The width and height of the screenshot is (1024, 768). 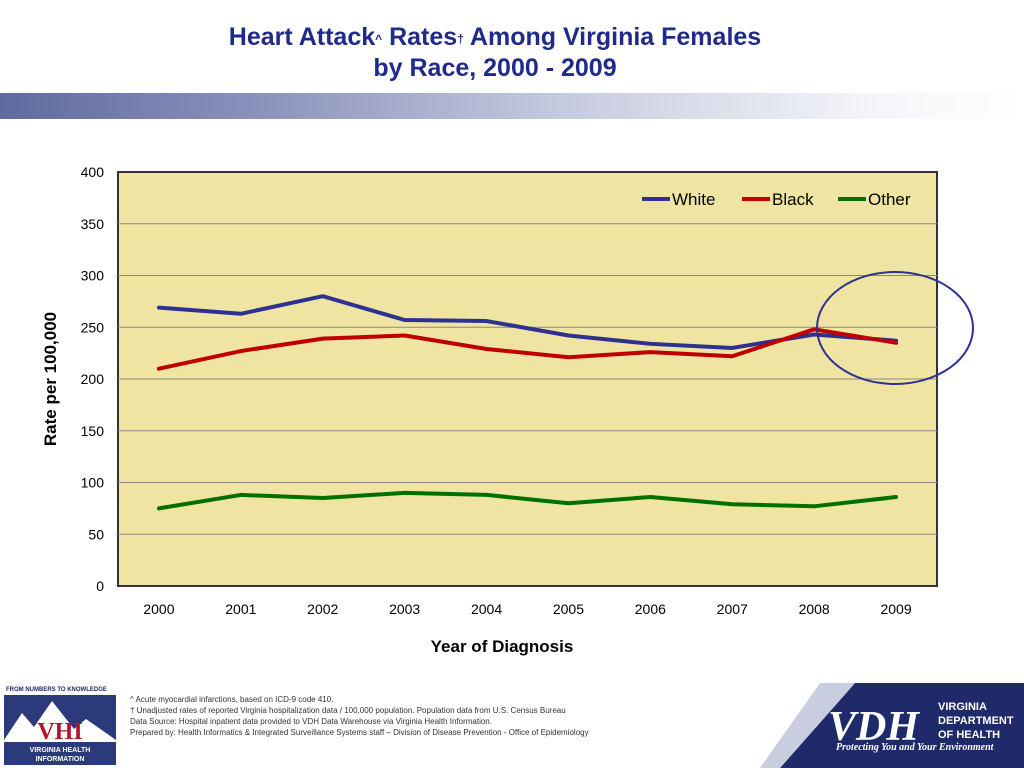 I want to click on title-part-b: Rates, so click(x=420, y=37).